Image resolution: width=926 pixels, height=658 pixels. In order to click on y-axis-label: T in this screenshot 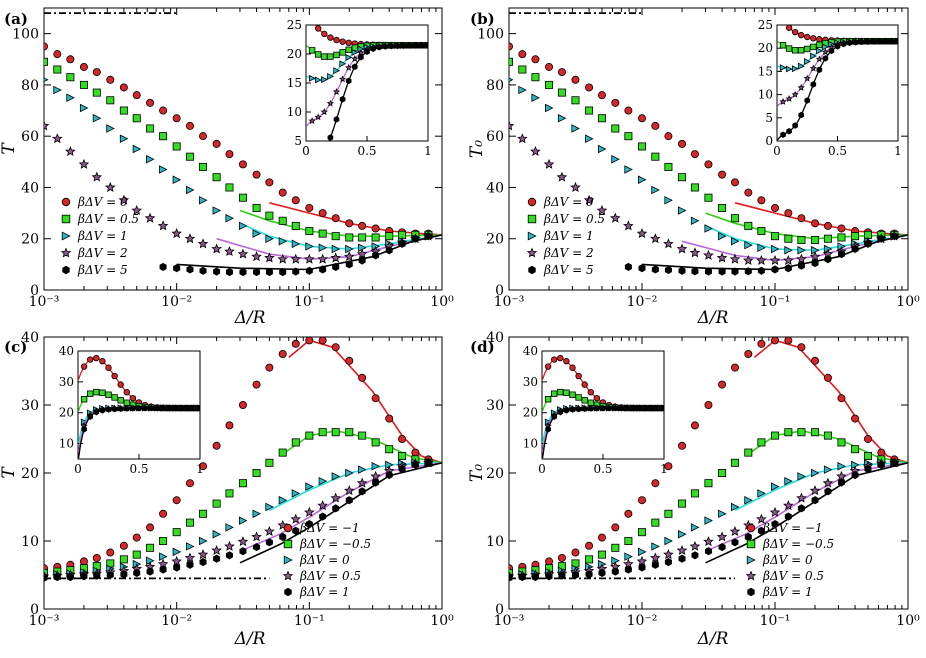, I will do `click(9, 148)`.